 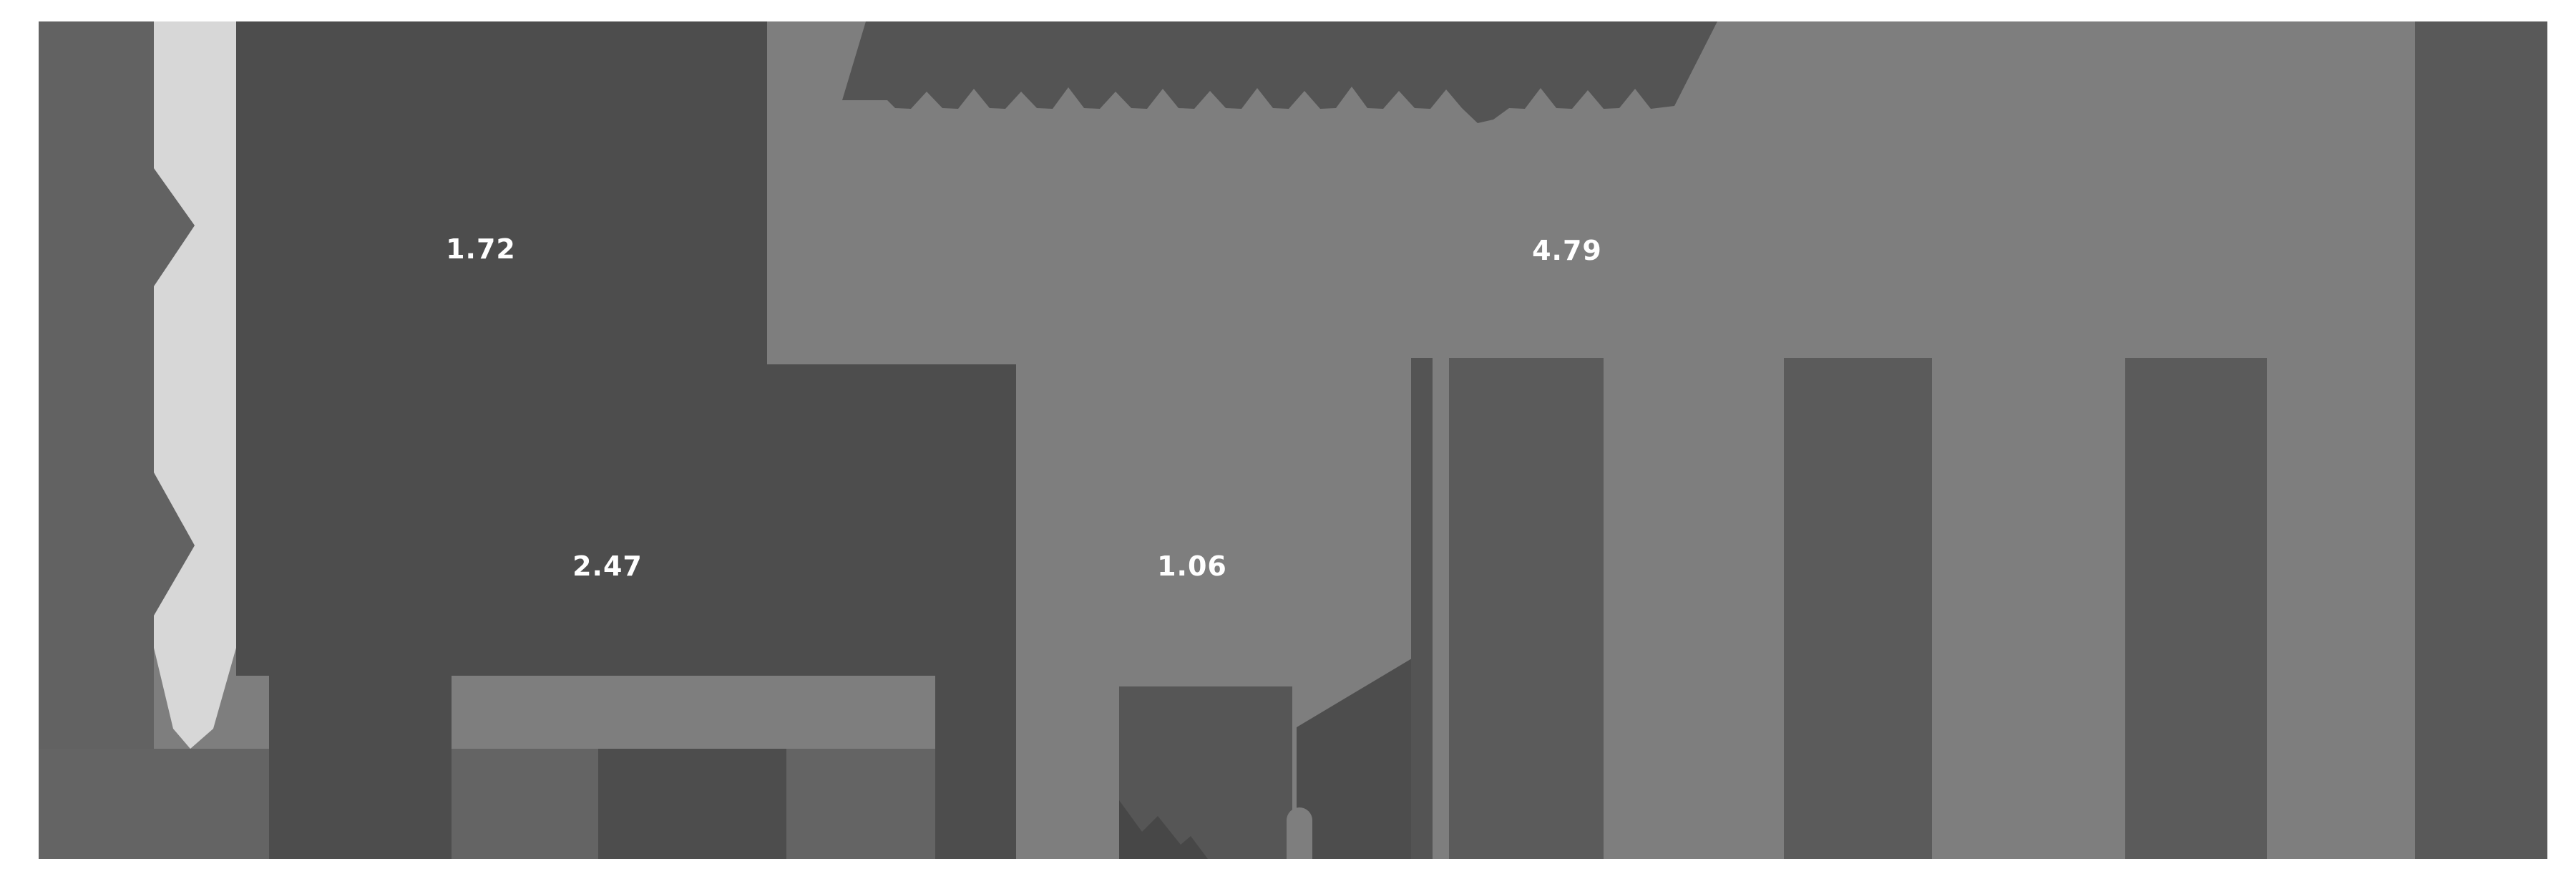 I want to click on glyph-comma-fragment, so click(x=1299, y=833).